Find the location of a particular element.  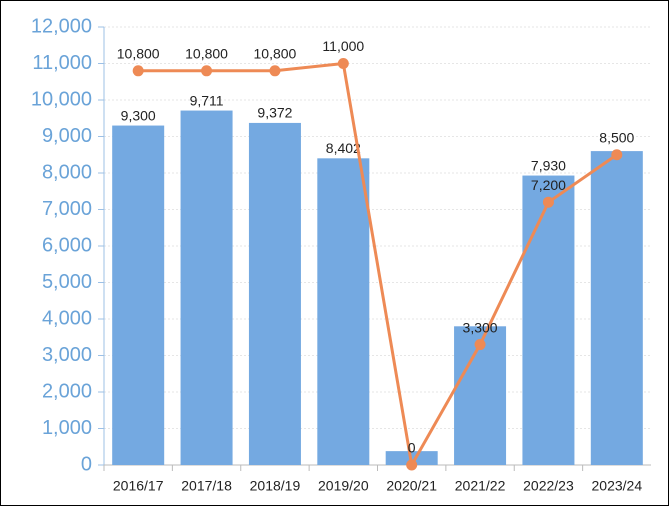

y-tick-label: 8,000 is located at coordinates (67, 172).